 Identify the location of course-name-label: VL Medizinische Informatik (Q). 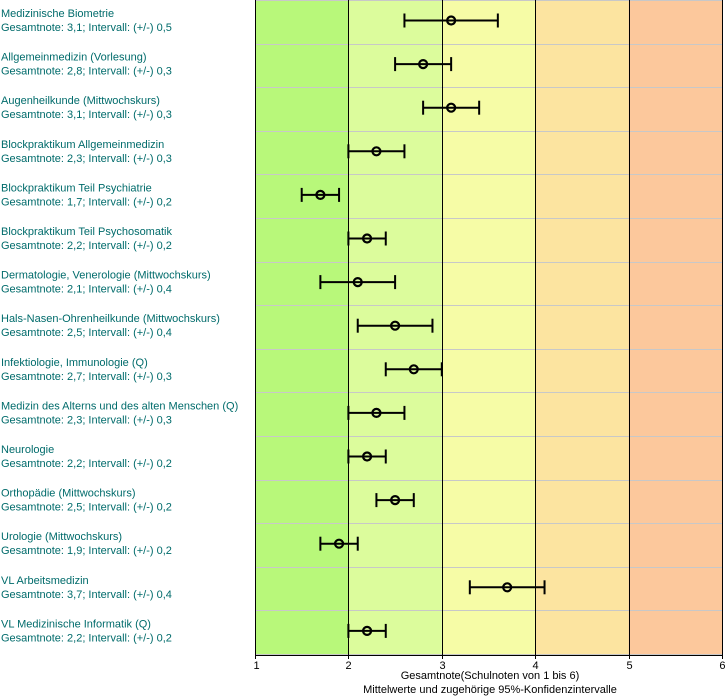
(76, 624).